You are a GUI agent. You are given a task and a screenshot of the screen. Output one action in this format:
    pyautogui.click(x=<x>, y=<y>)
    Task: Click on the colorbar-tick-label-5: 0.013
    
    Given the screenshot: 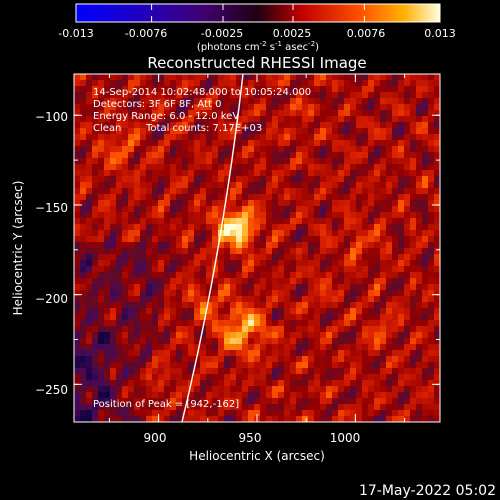 What is the action you would take?
    pyautogui.click(x=440, y=33)
    